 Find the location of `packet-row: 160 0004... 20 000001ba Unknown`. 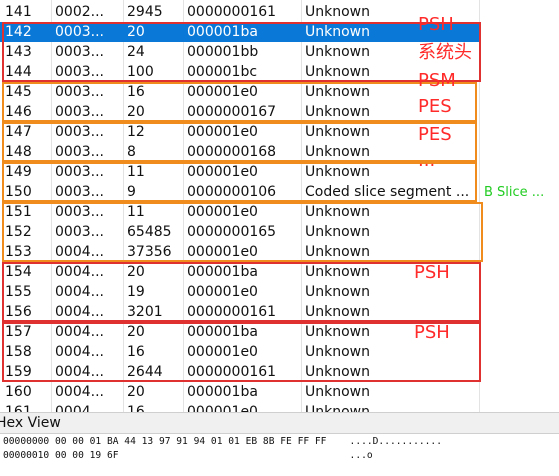

packet-row: 160 0004... 20 000001ba Unknown is located at coordinates (240, 392).